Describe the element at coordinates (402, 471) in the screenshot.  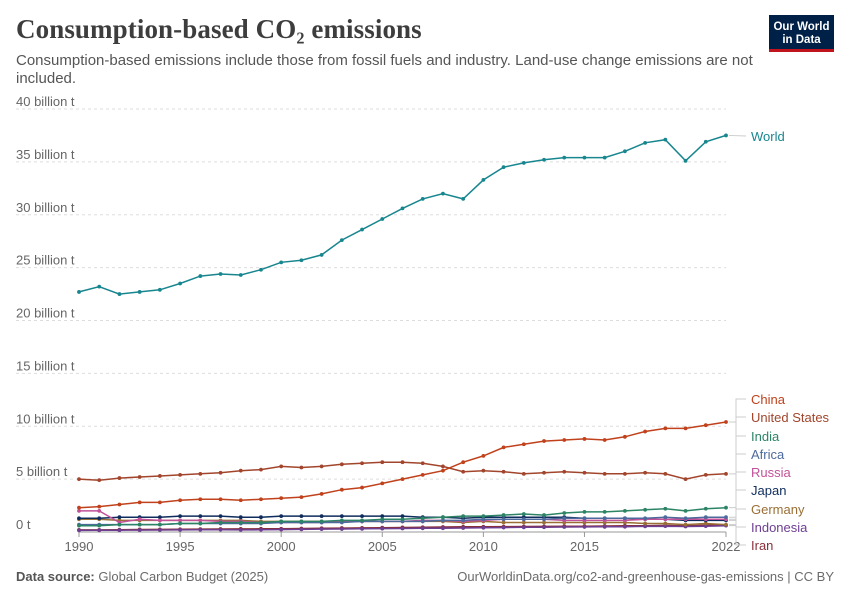
I see `series-united-states` at that location.